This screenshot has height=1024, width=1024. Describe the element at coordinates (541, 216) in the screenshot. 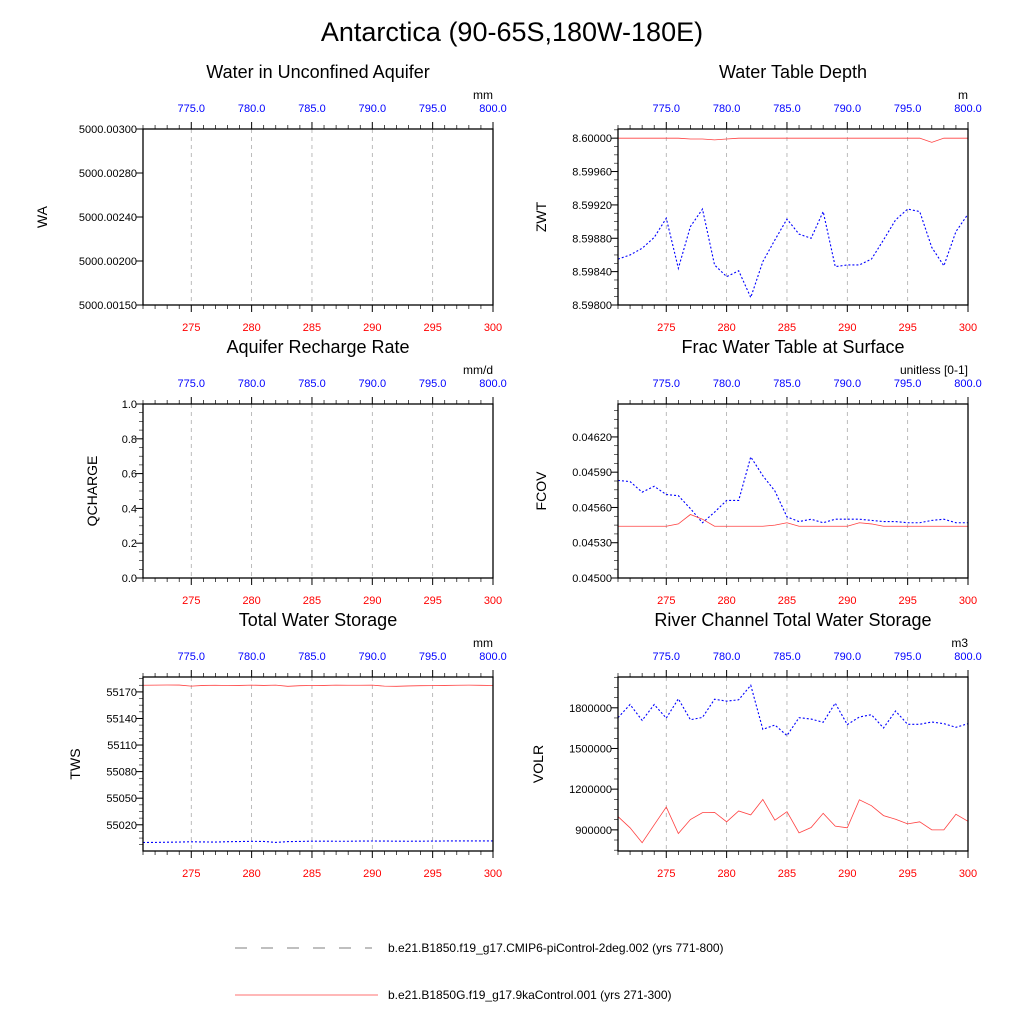

I see `y-axis-title: ZWT` at that location.